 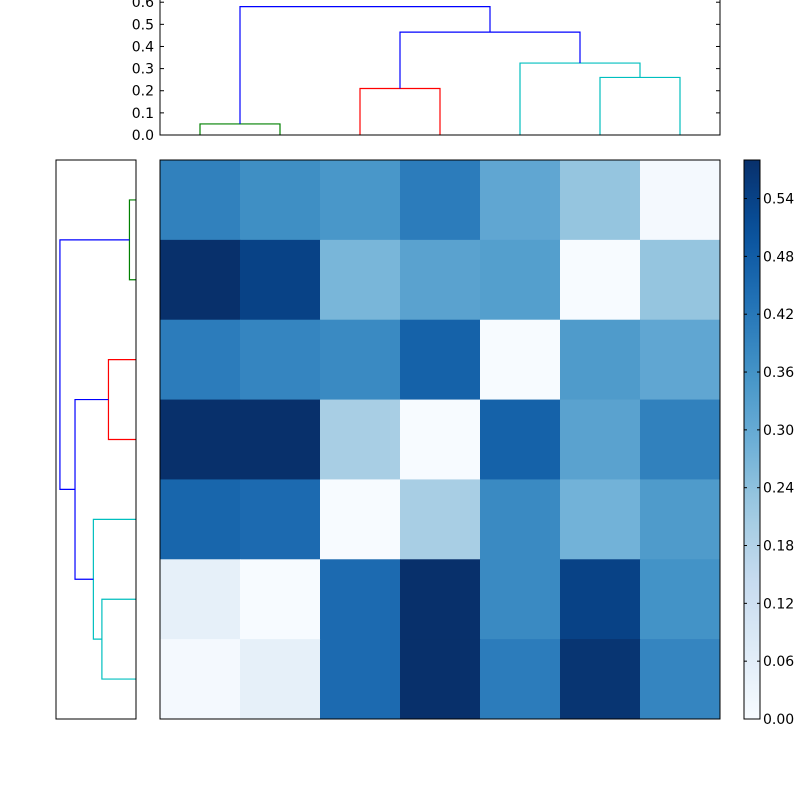 What do you see at coordinates (778, 720) in the screenshot?
I see `colorbar-tick-label: 0.00` at bounding box center [778, 720].